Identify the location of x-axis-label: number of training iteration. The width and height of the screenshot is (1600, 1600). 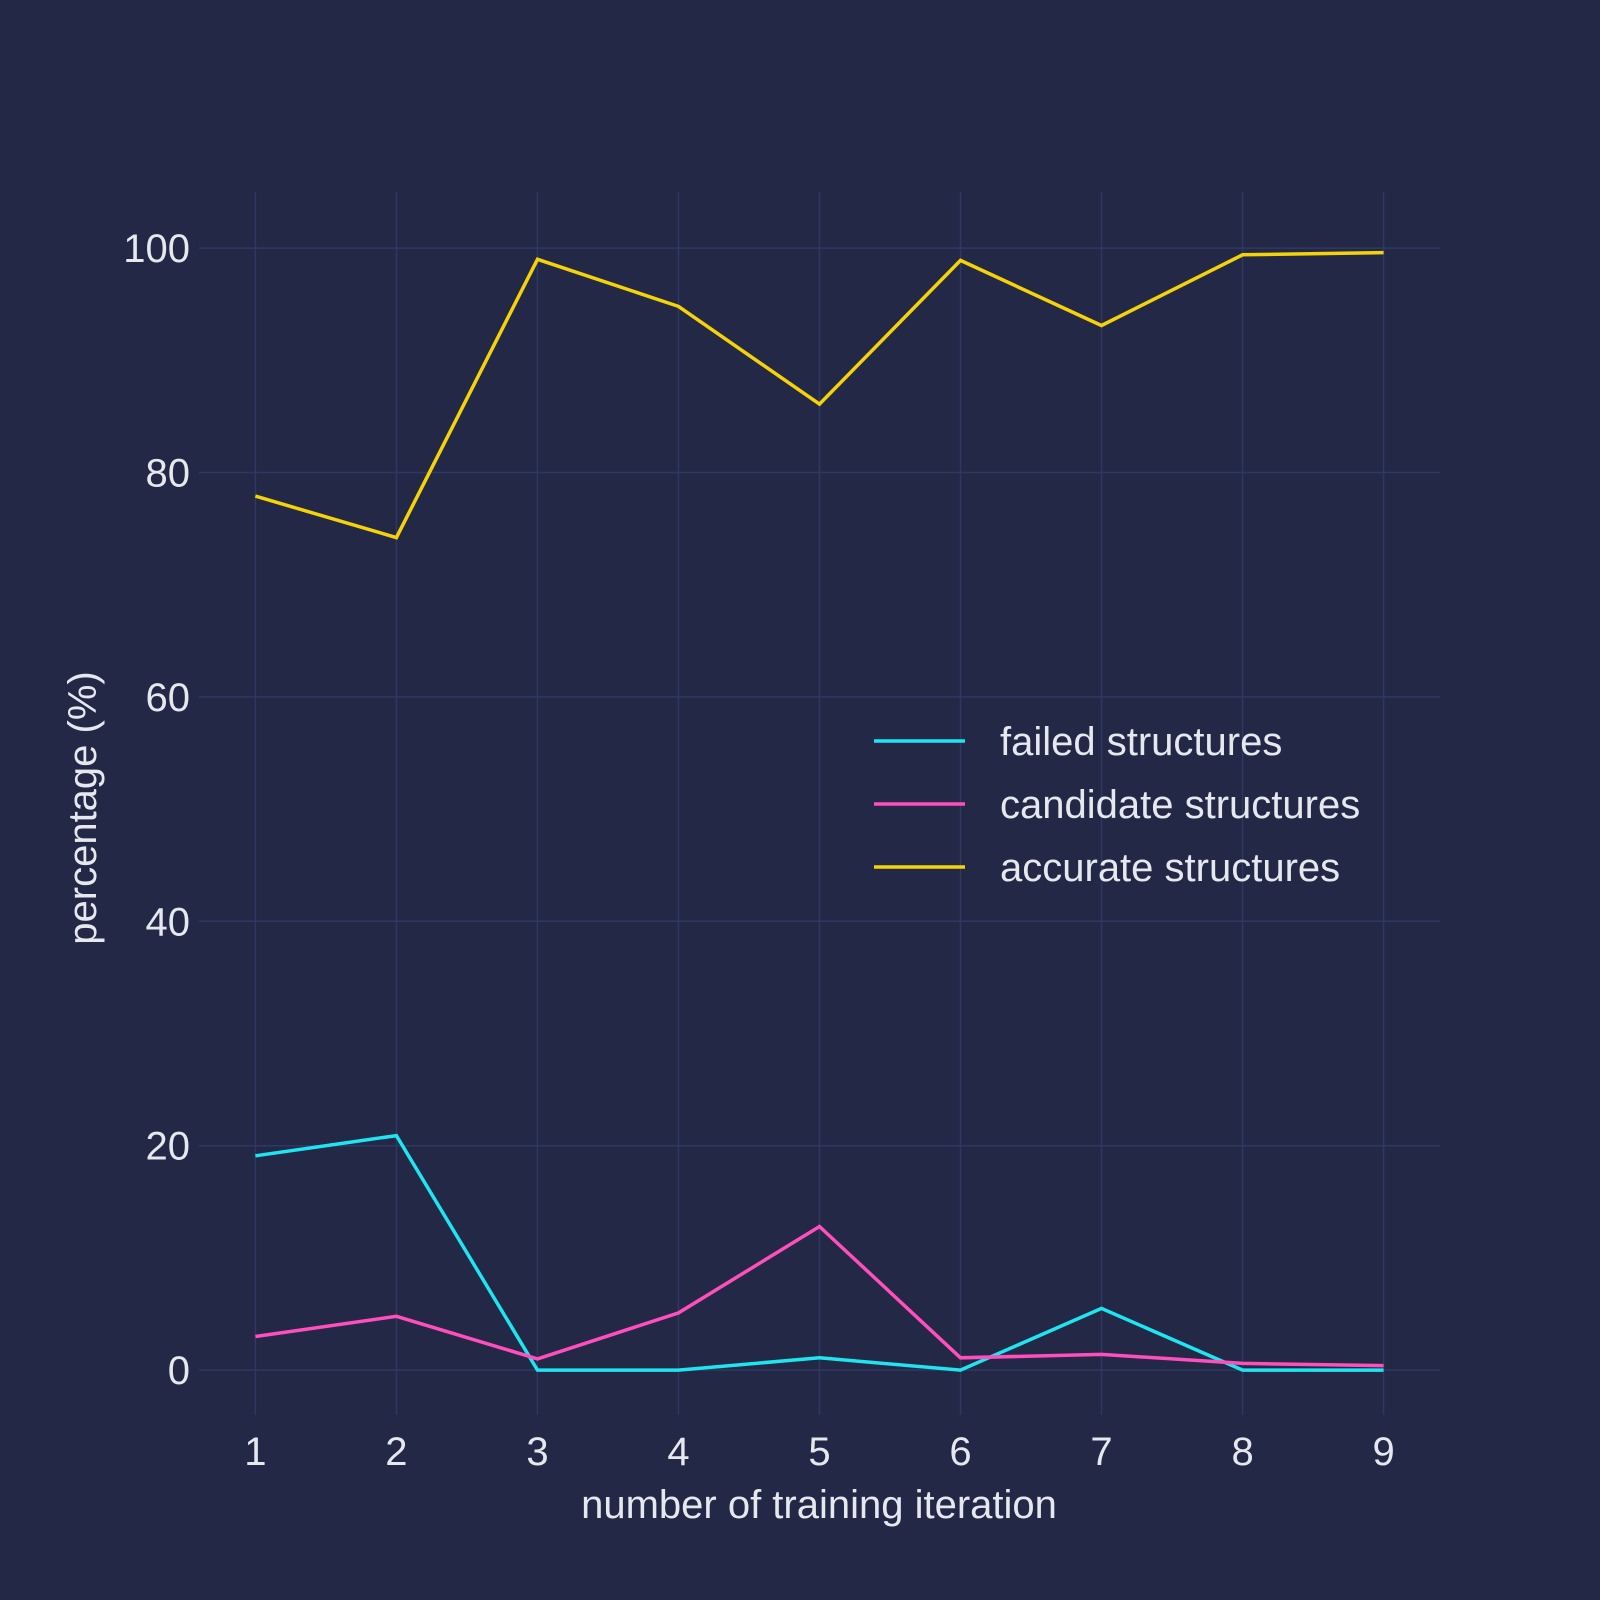
(819, 1505).